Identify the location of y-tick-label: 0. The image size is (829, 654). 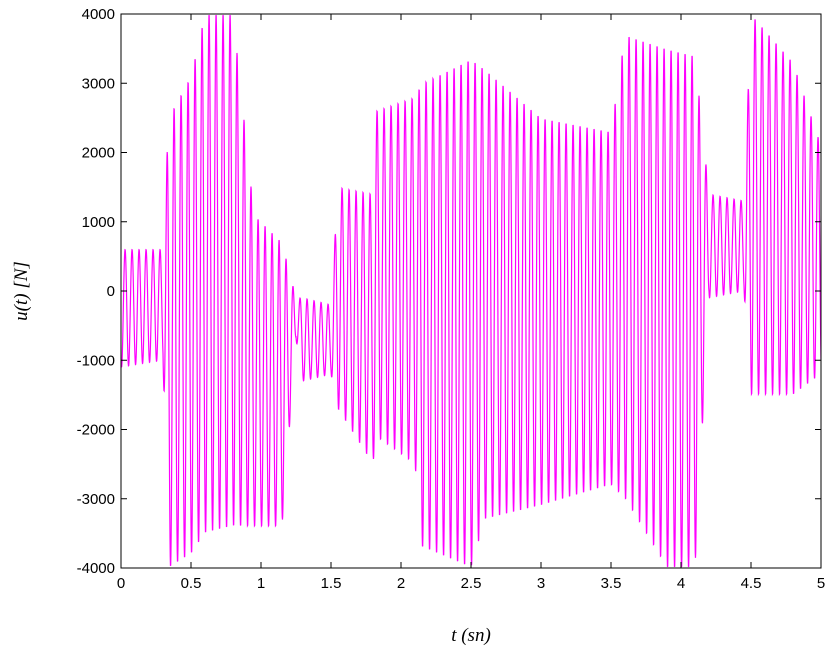
(111, 291).